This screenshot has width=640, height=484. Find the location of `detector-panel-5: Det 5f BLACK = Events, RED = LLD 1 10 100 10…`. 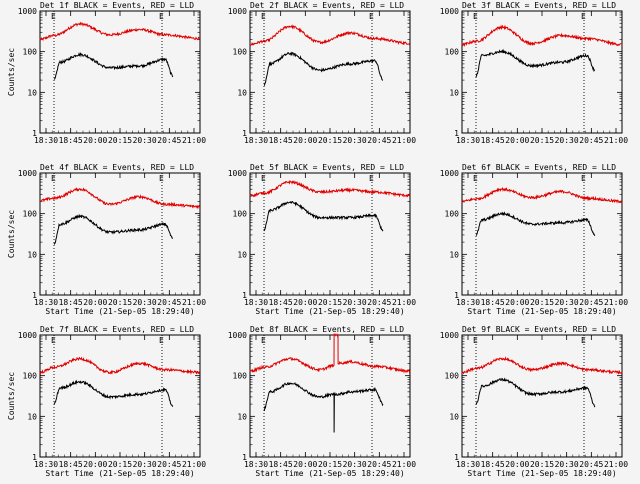

detector-panel-5: Det 5f BLACK = Events, RED = LLD 1 10 100 10… is located at coordinates (322, 239).